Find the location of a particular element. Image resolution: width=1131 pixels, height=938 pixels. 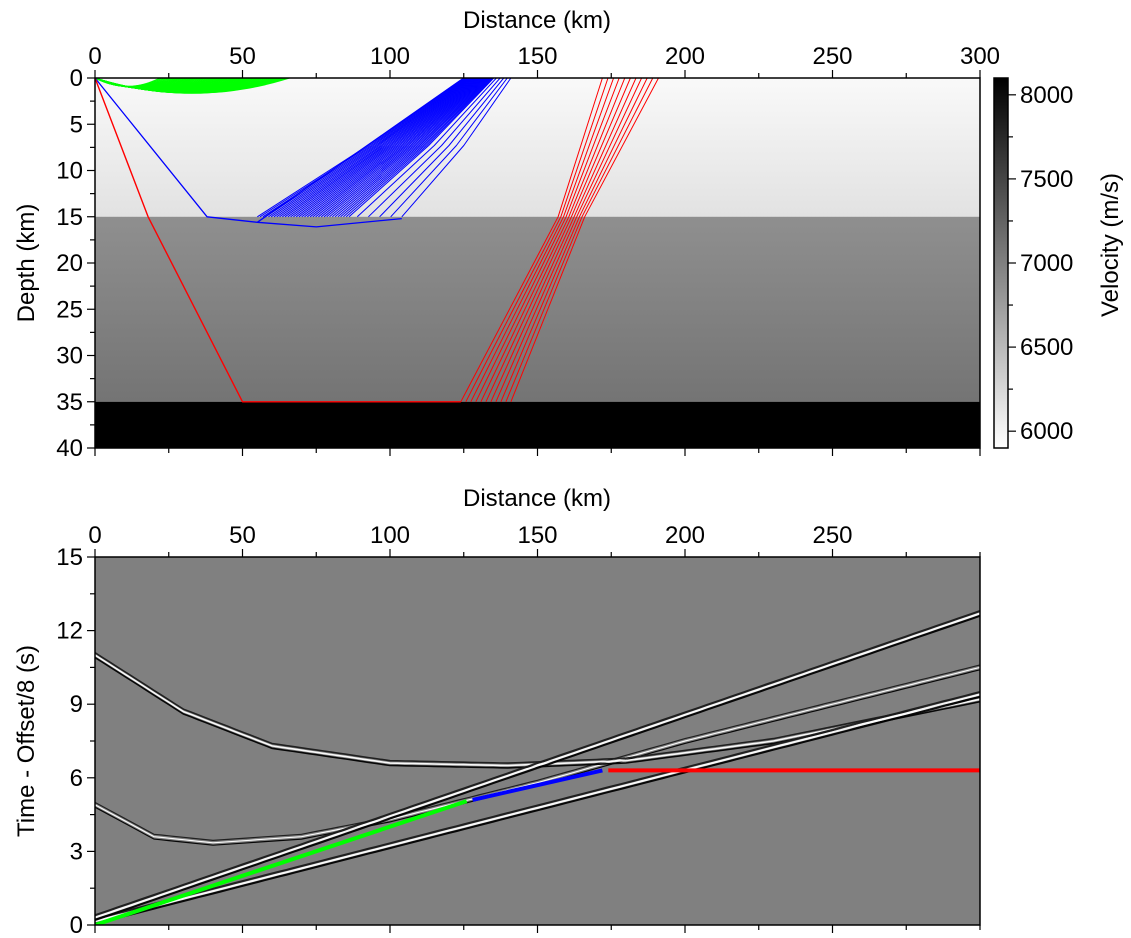

pick-line is located at coordinates (537, 785).